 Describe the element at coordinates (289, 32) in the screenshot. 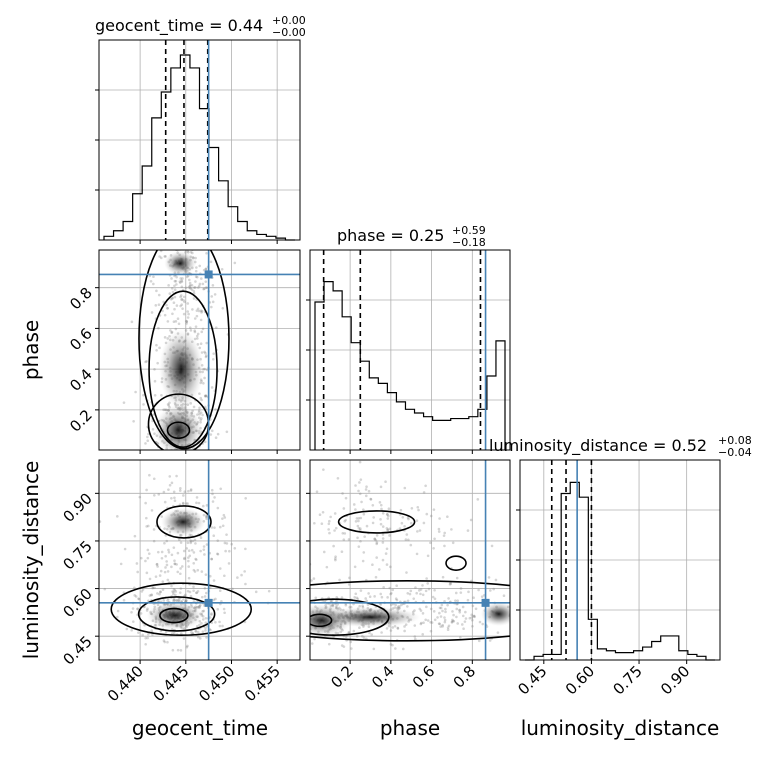

I see `title-geocent-time-sub: −0.00` at that location.